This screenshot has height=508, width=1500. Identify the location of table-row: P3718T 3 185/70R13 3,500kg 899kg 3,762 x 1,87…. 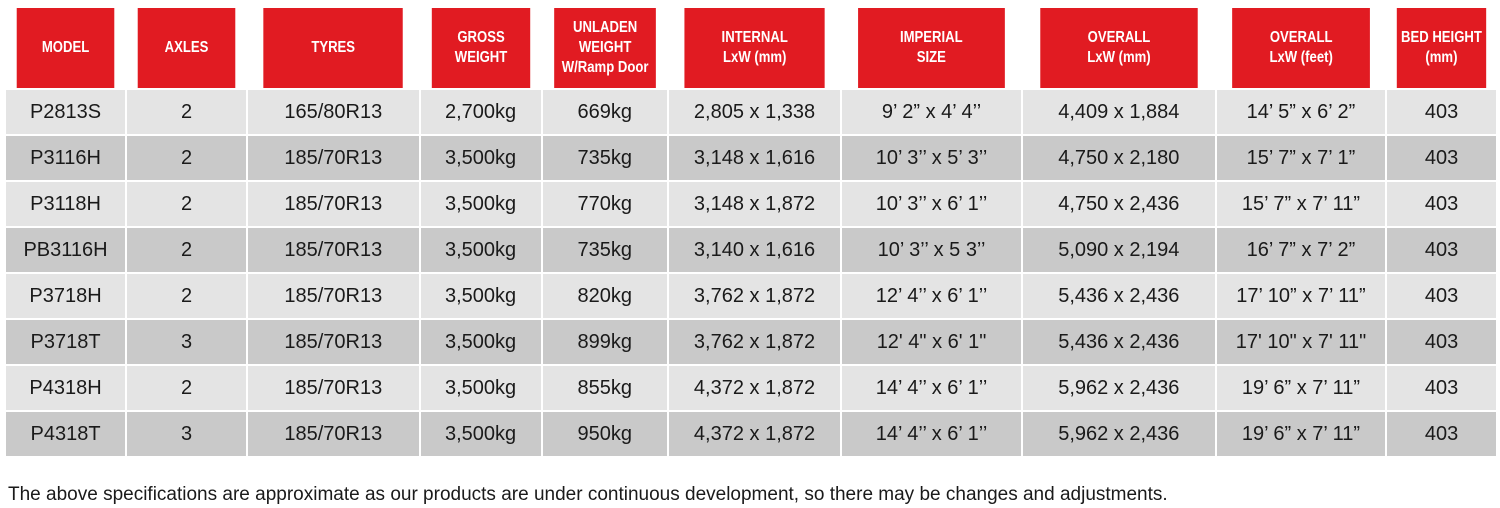
(751, 342).